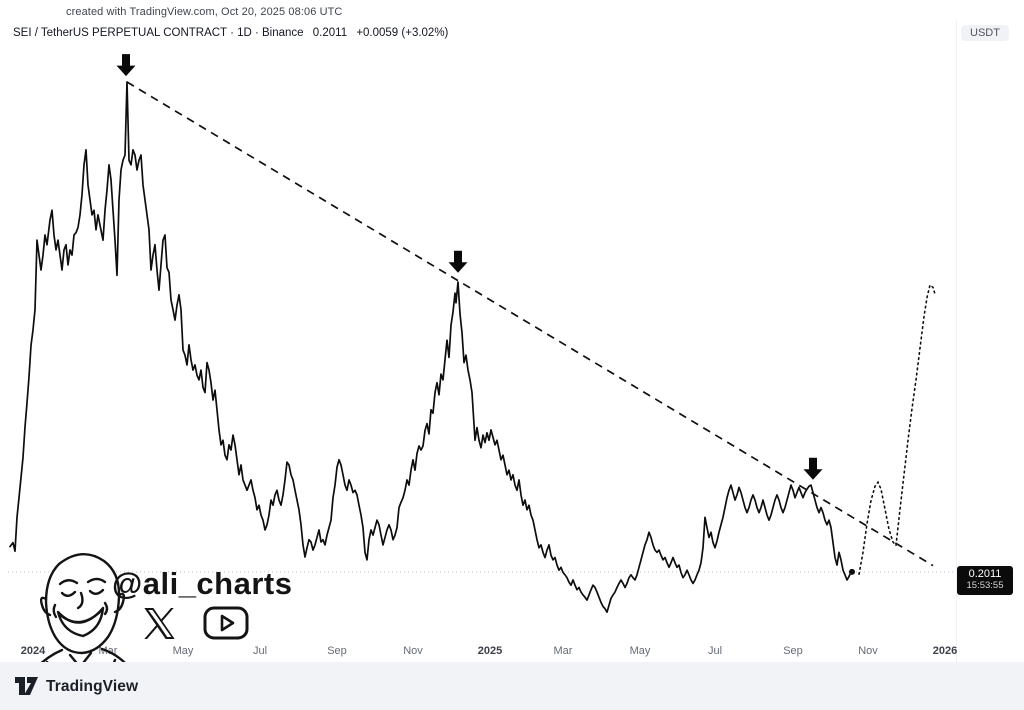 Image resolution: width=1024 pixels, height=710 pixels. Describe the element at coordinates (985, 574) in the screenshot. I see `badge-price: 0.2011` at that location.